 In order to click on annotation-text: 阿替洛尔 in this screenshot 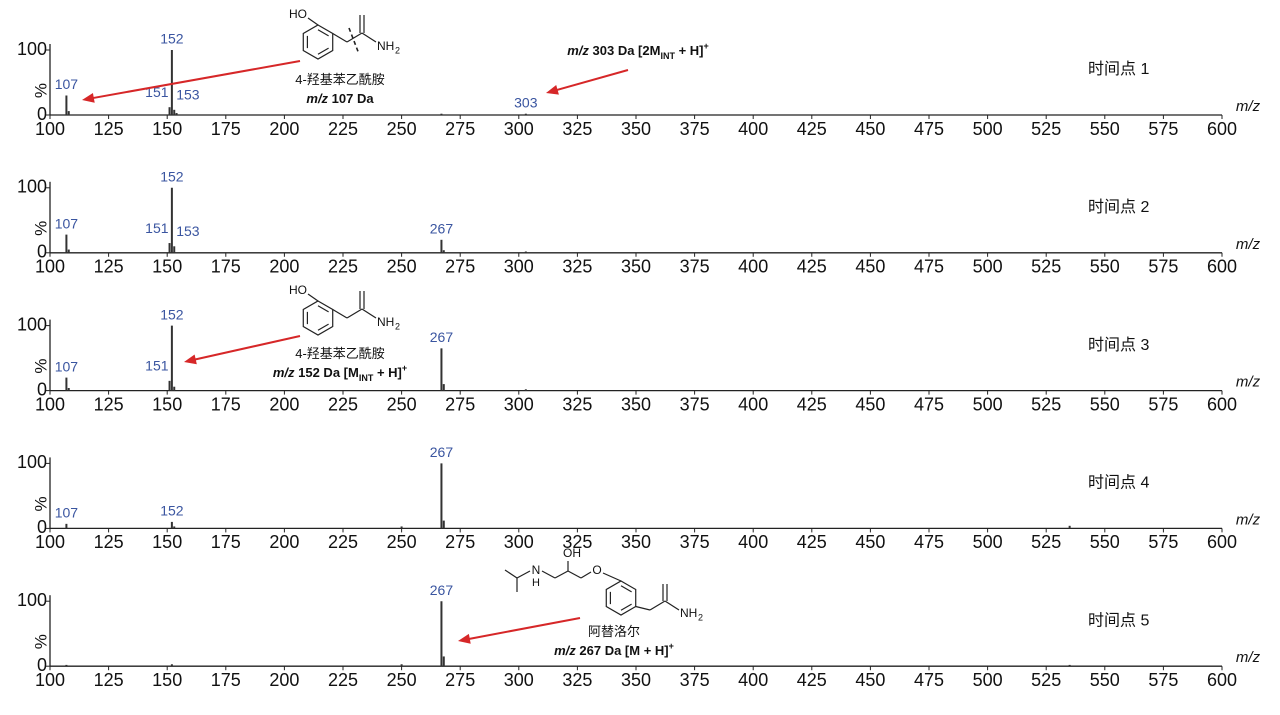, I will do `click(614, 631)`.